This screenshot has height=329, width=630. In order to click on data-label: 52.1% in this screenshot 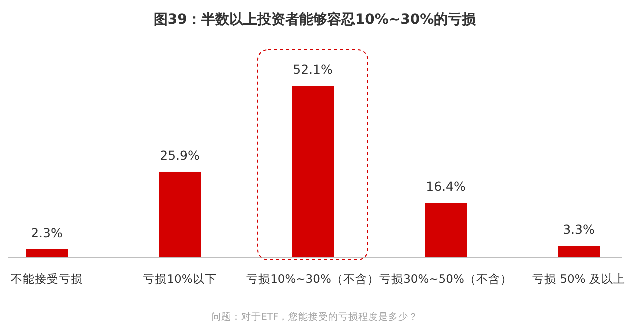, I will do `click(313, 69)`.